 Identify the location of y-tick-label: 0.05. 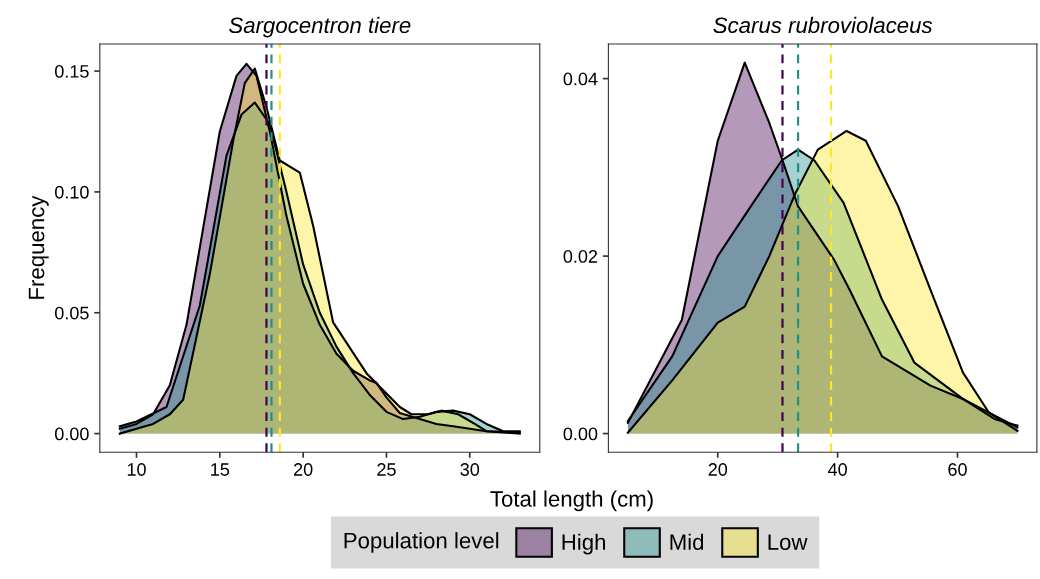
(71, 313).